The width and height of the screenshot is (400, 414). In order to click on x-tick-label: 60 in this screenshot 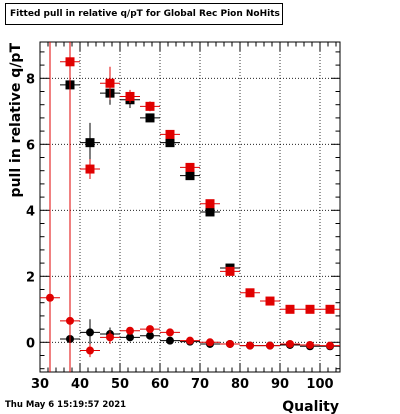, I will do `click(160, 384)`.